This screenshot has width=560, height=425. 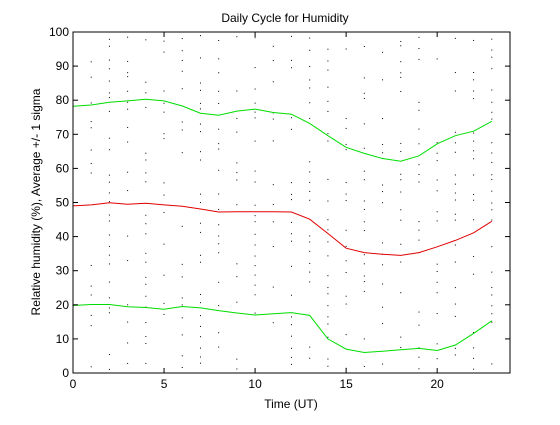 What do you see at coordinates (63, 305) in the screenshot?
I see `y-tick-label: 20` at bounding box center [63, 305].